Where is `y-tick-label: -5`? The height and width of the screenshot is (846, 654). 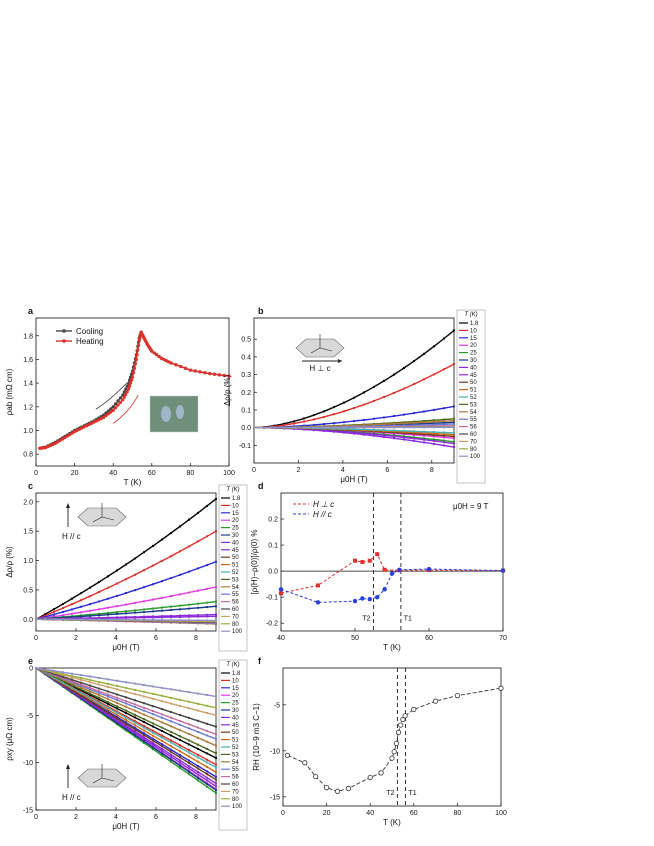 y-tick-label: -5 is located at coordinates (277, 705).